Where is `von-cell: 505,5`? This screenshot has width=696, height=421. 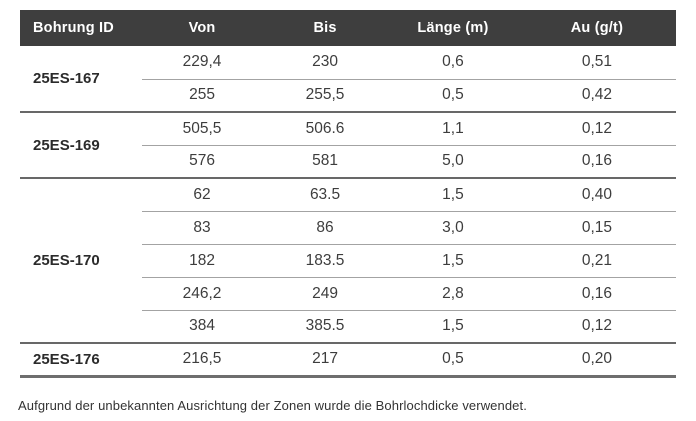 von-cell: 505,5 is located at coordinates (202, 128).